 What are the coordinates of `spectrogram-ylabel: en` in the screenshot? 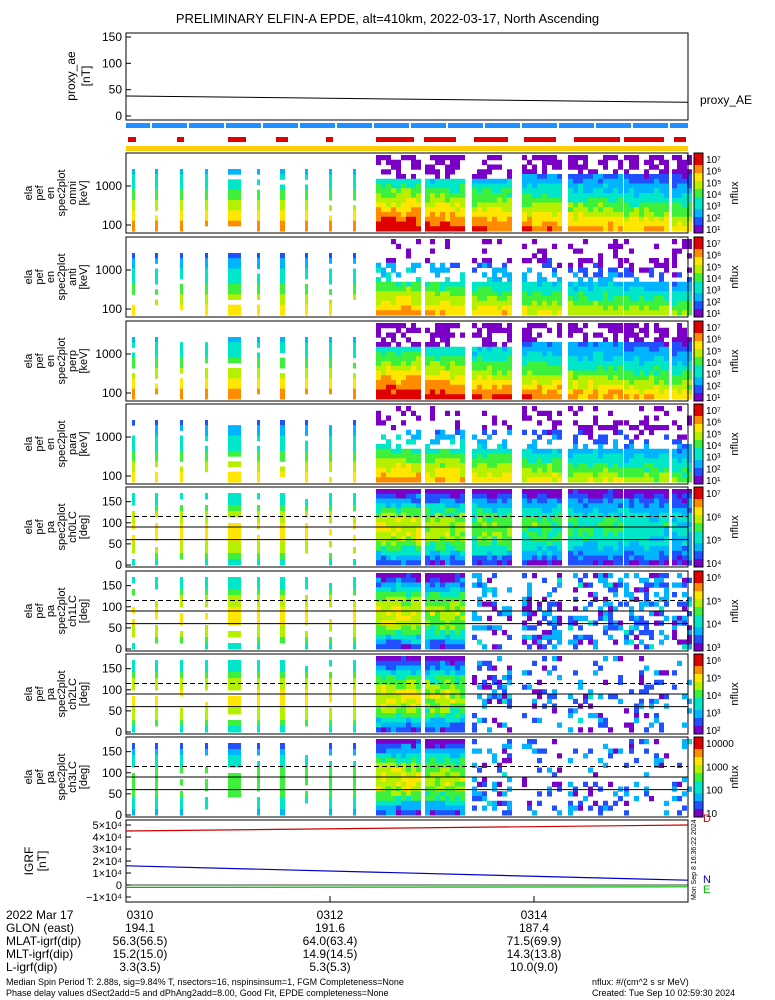 It's located at (51, 193).